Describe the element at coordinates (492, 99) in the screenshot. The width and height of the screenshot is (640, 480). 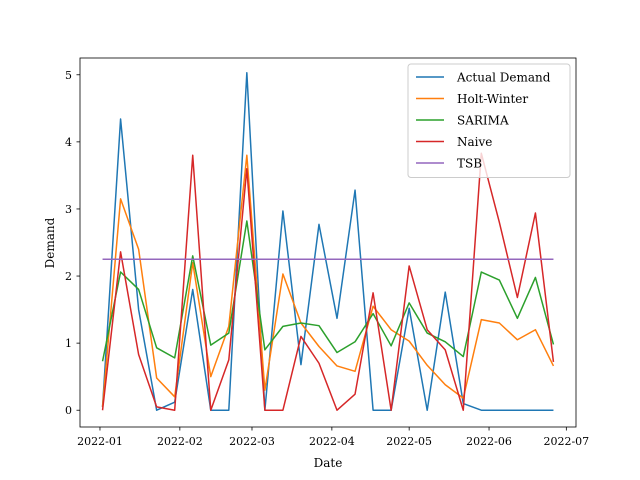
I see `legend-label: Holt-Winter` at that location.